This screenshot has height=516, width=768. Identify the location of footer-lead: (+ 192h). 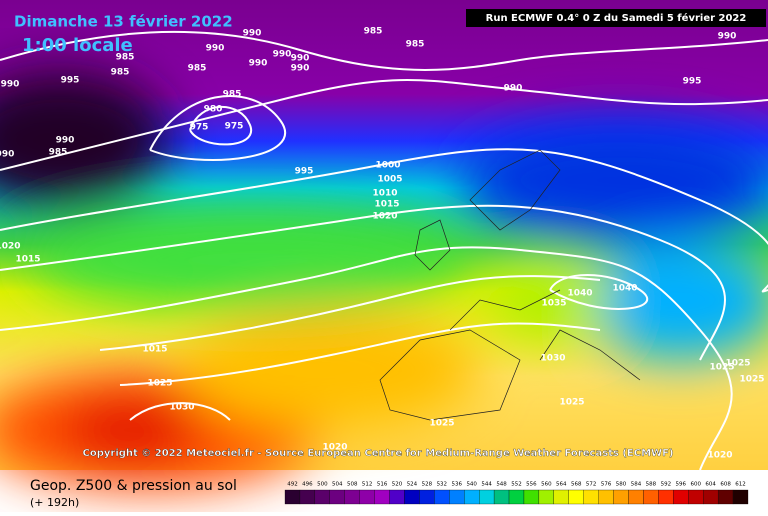
(54, 502).